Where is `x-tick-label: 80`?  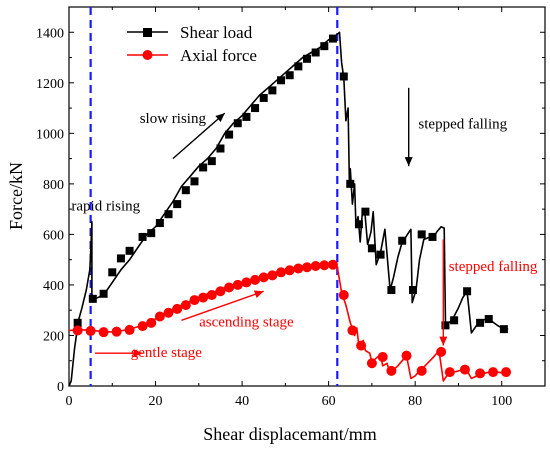 x-tick-label: 80 is located at coordinates (415, 401).